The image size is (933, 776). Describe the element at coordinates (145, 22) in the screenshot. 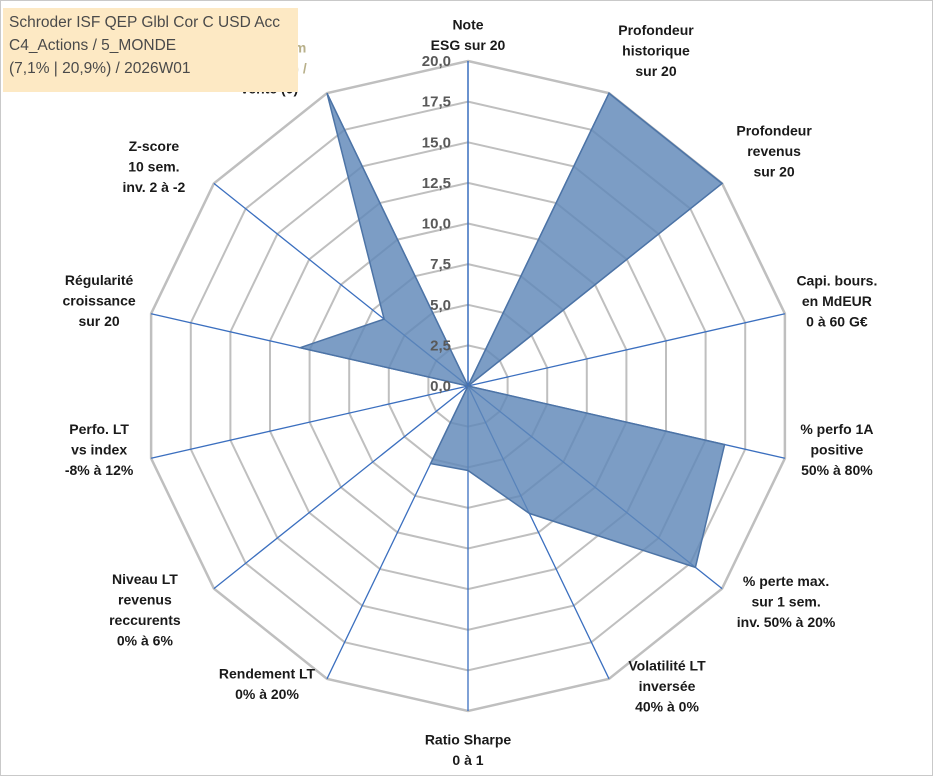

I see `fund-title-line: Schroder ISF QEP Glbl Cor C USD Acc` at that location.